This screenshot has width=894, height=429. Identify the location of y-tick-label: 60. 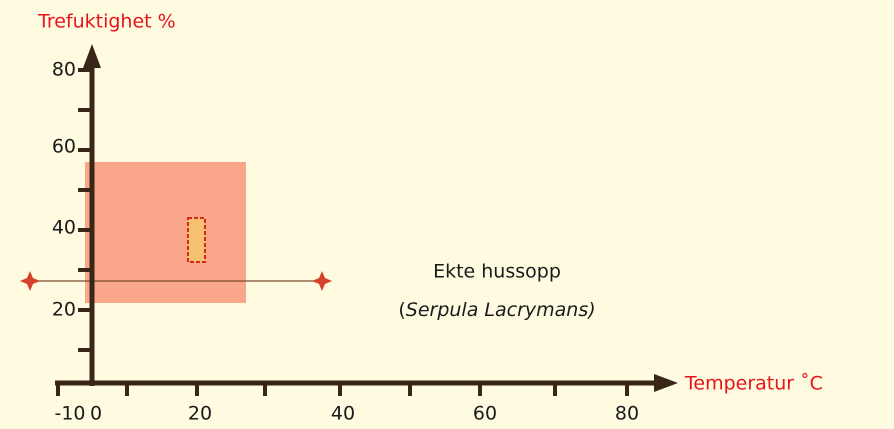
(64, 147).